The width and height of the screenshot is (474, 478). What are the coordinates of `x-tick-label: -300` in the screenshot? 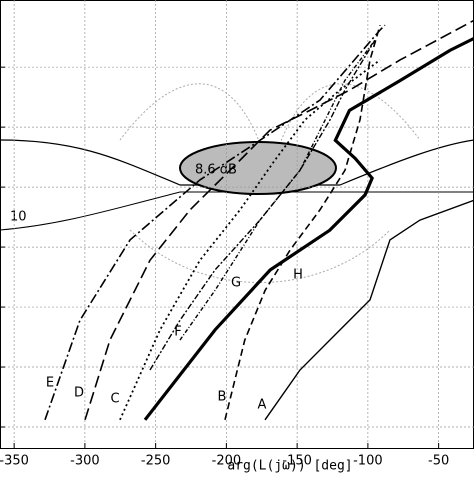 It's located at (85, 461).